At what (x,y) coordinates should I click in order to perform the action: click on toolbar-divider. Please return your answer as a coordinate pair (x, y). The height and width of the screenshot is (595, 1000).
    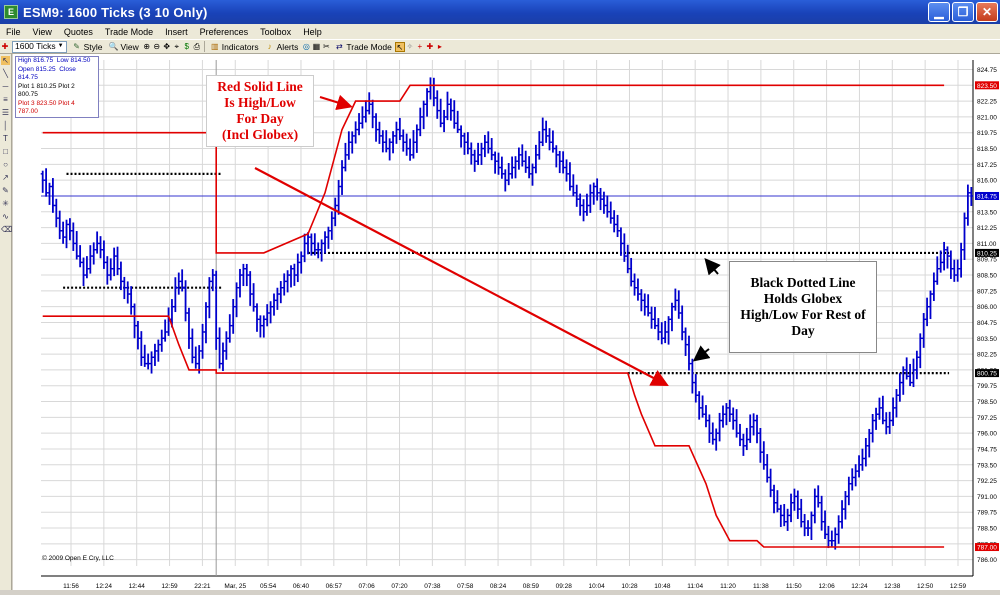
    Looking at the image, I should click on (204, 46).